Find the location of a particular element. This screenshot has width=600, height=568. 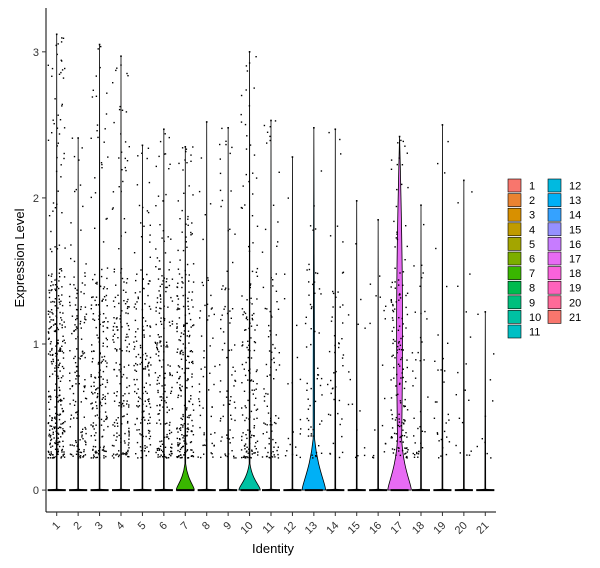

x-tick-label: 13 is located at coordinates (311, 528).